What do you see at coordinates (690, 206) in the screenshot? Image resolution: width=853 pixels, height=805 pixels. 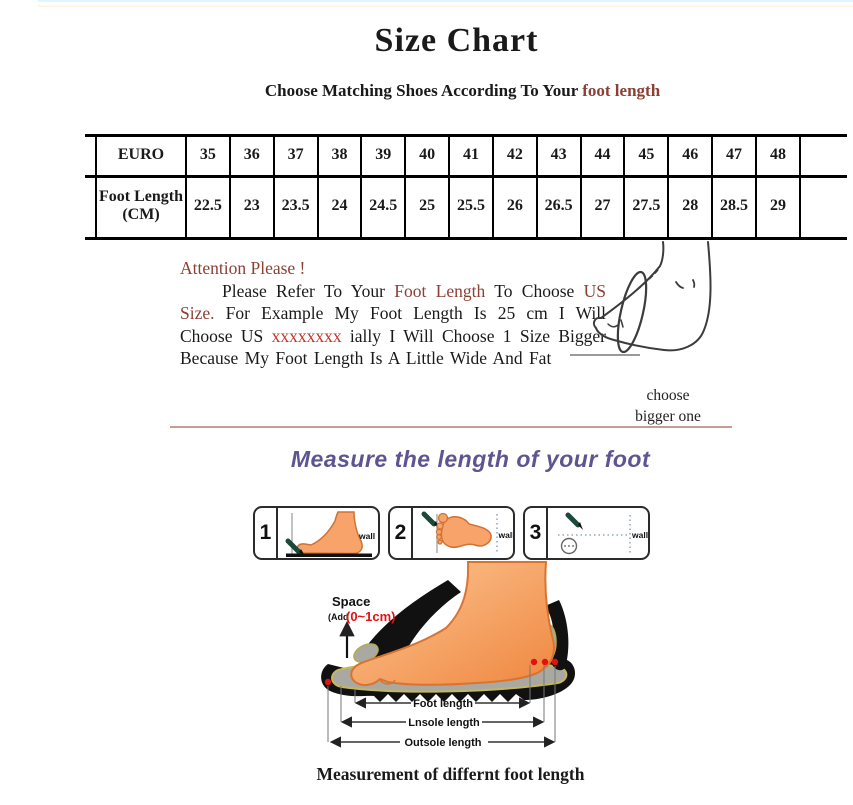 I see `foot-length-cell: 28` at bounding box center [690, 206].